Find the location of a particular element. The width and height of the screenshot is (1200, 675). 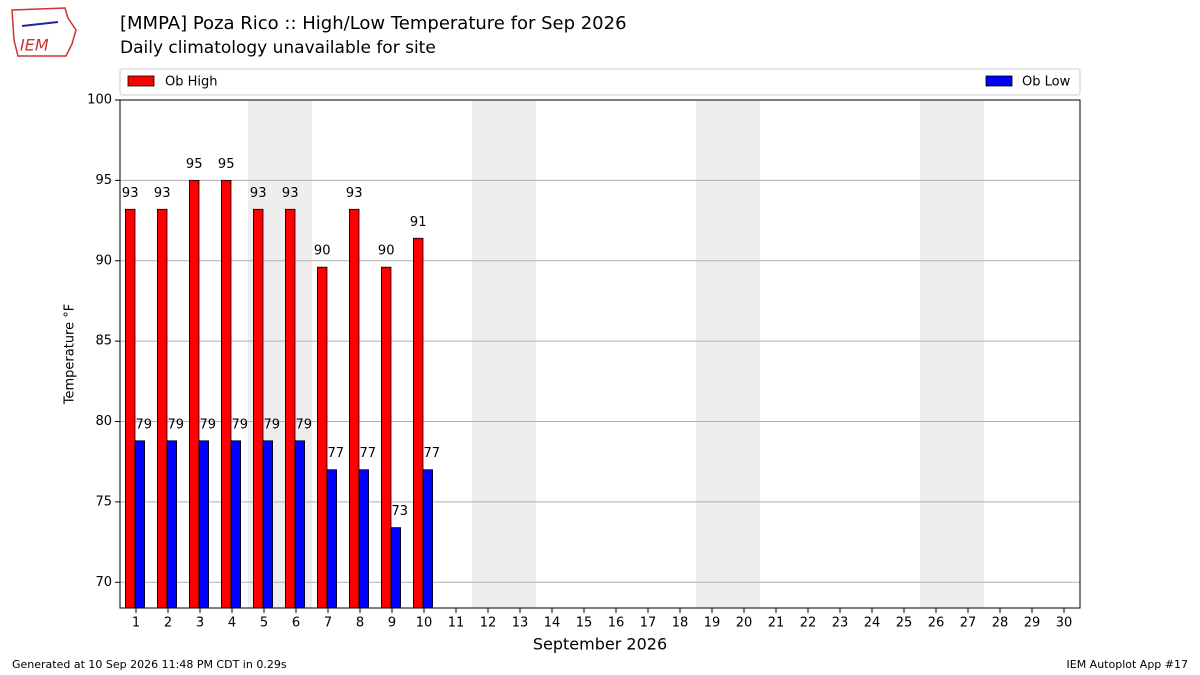

x-tick-label: 1 is located at coordinates (136, 623).